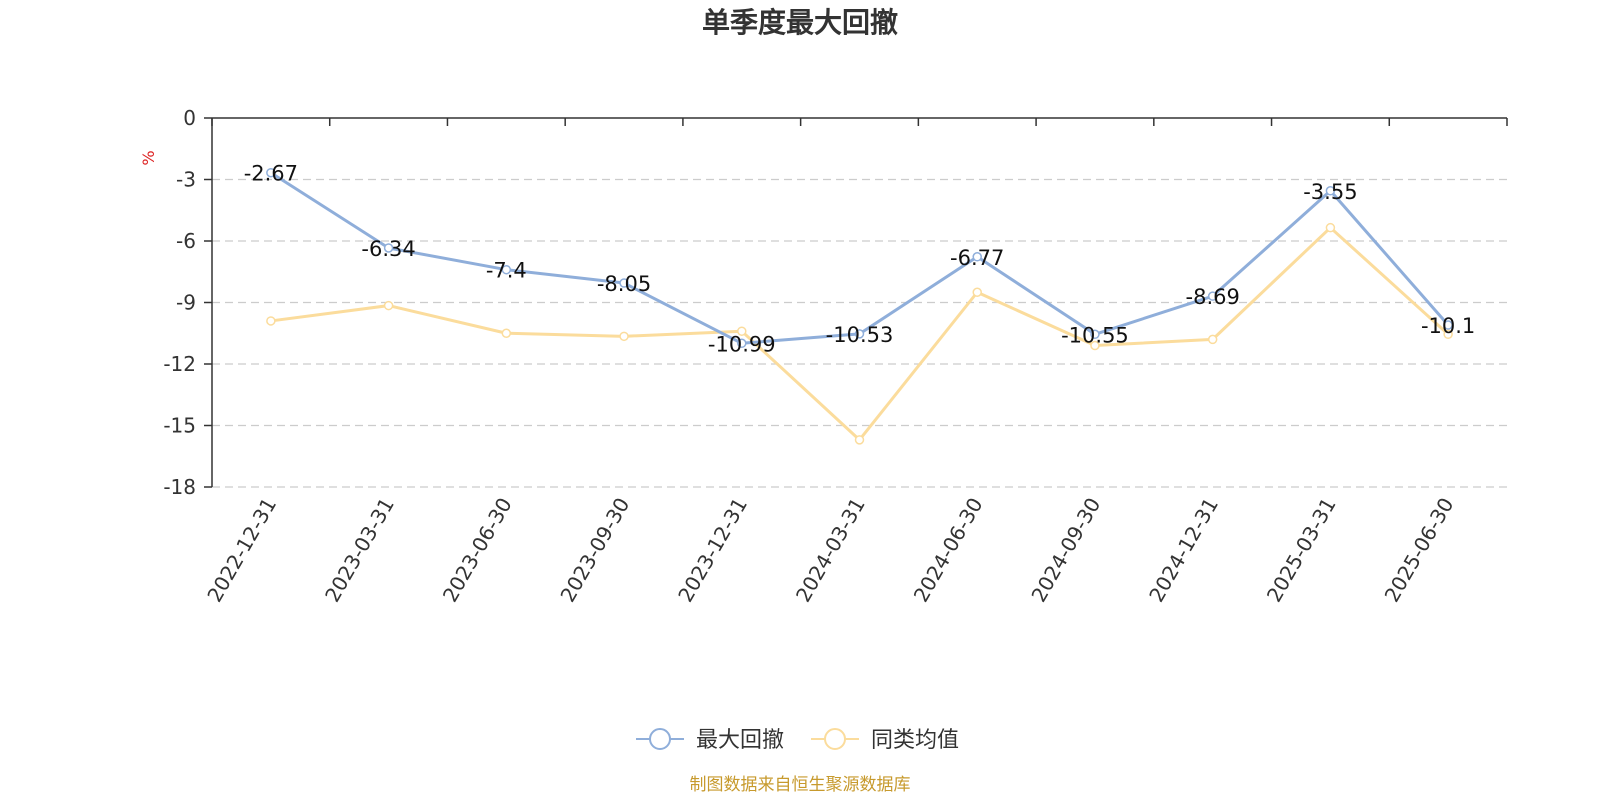 The height and width of the screenshot is (800, 1600). Describe the element at coordinates (915, 740) in the screenshot. I see `legend-label: 同类均值` at that location.